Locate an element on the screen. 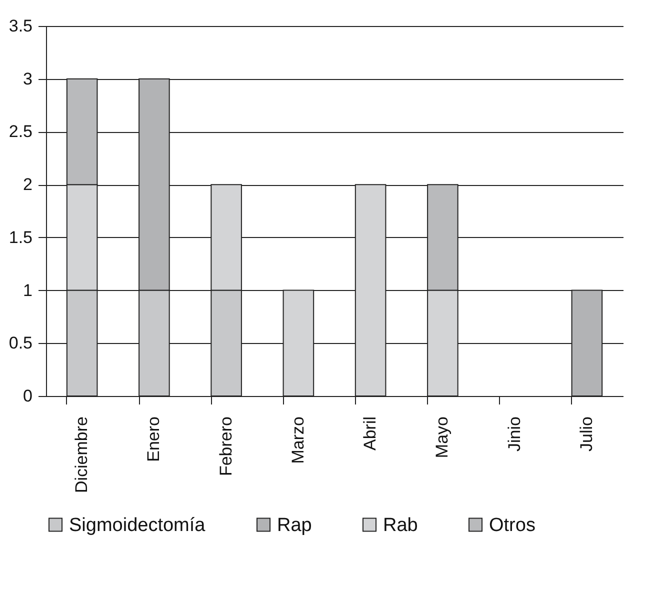 The height and width of the screenshot is (591, 654). legend-label: Rap is located at coordinates (294, 525).